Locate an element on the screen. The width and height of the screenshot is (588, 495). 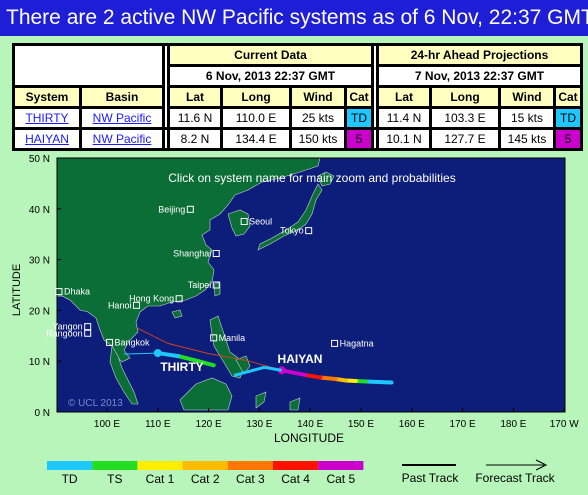
city-label: Yangon is located at coordinates (67, 327).